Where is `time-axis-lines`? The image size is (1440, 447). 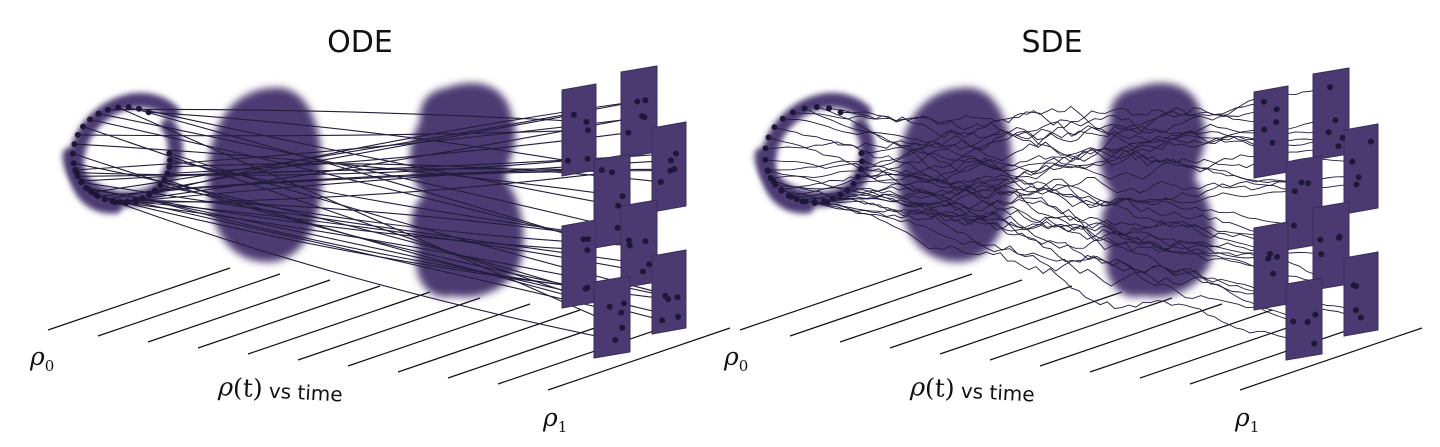 time-axis-lines is located at coordinates (389, 329).